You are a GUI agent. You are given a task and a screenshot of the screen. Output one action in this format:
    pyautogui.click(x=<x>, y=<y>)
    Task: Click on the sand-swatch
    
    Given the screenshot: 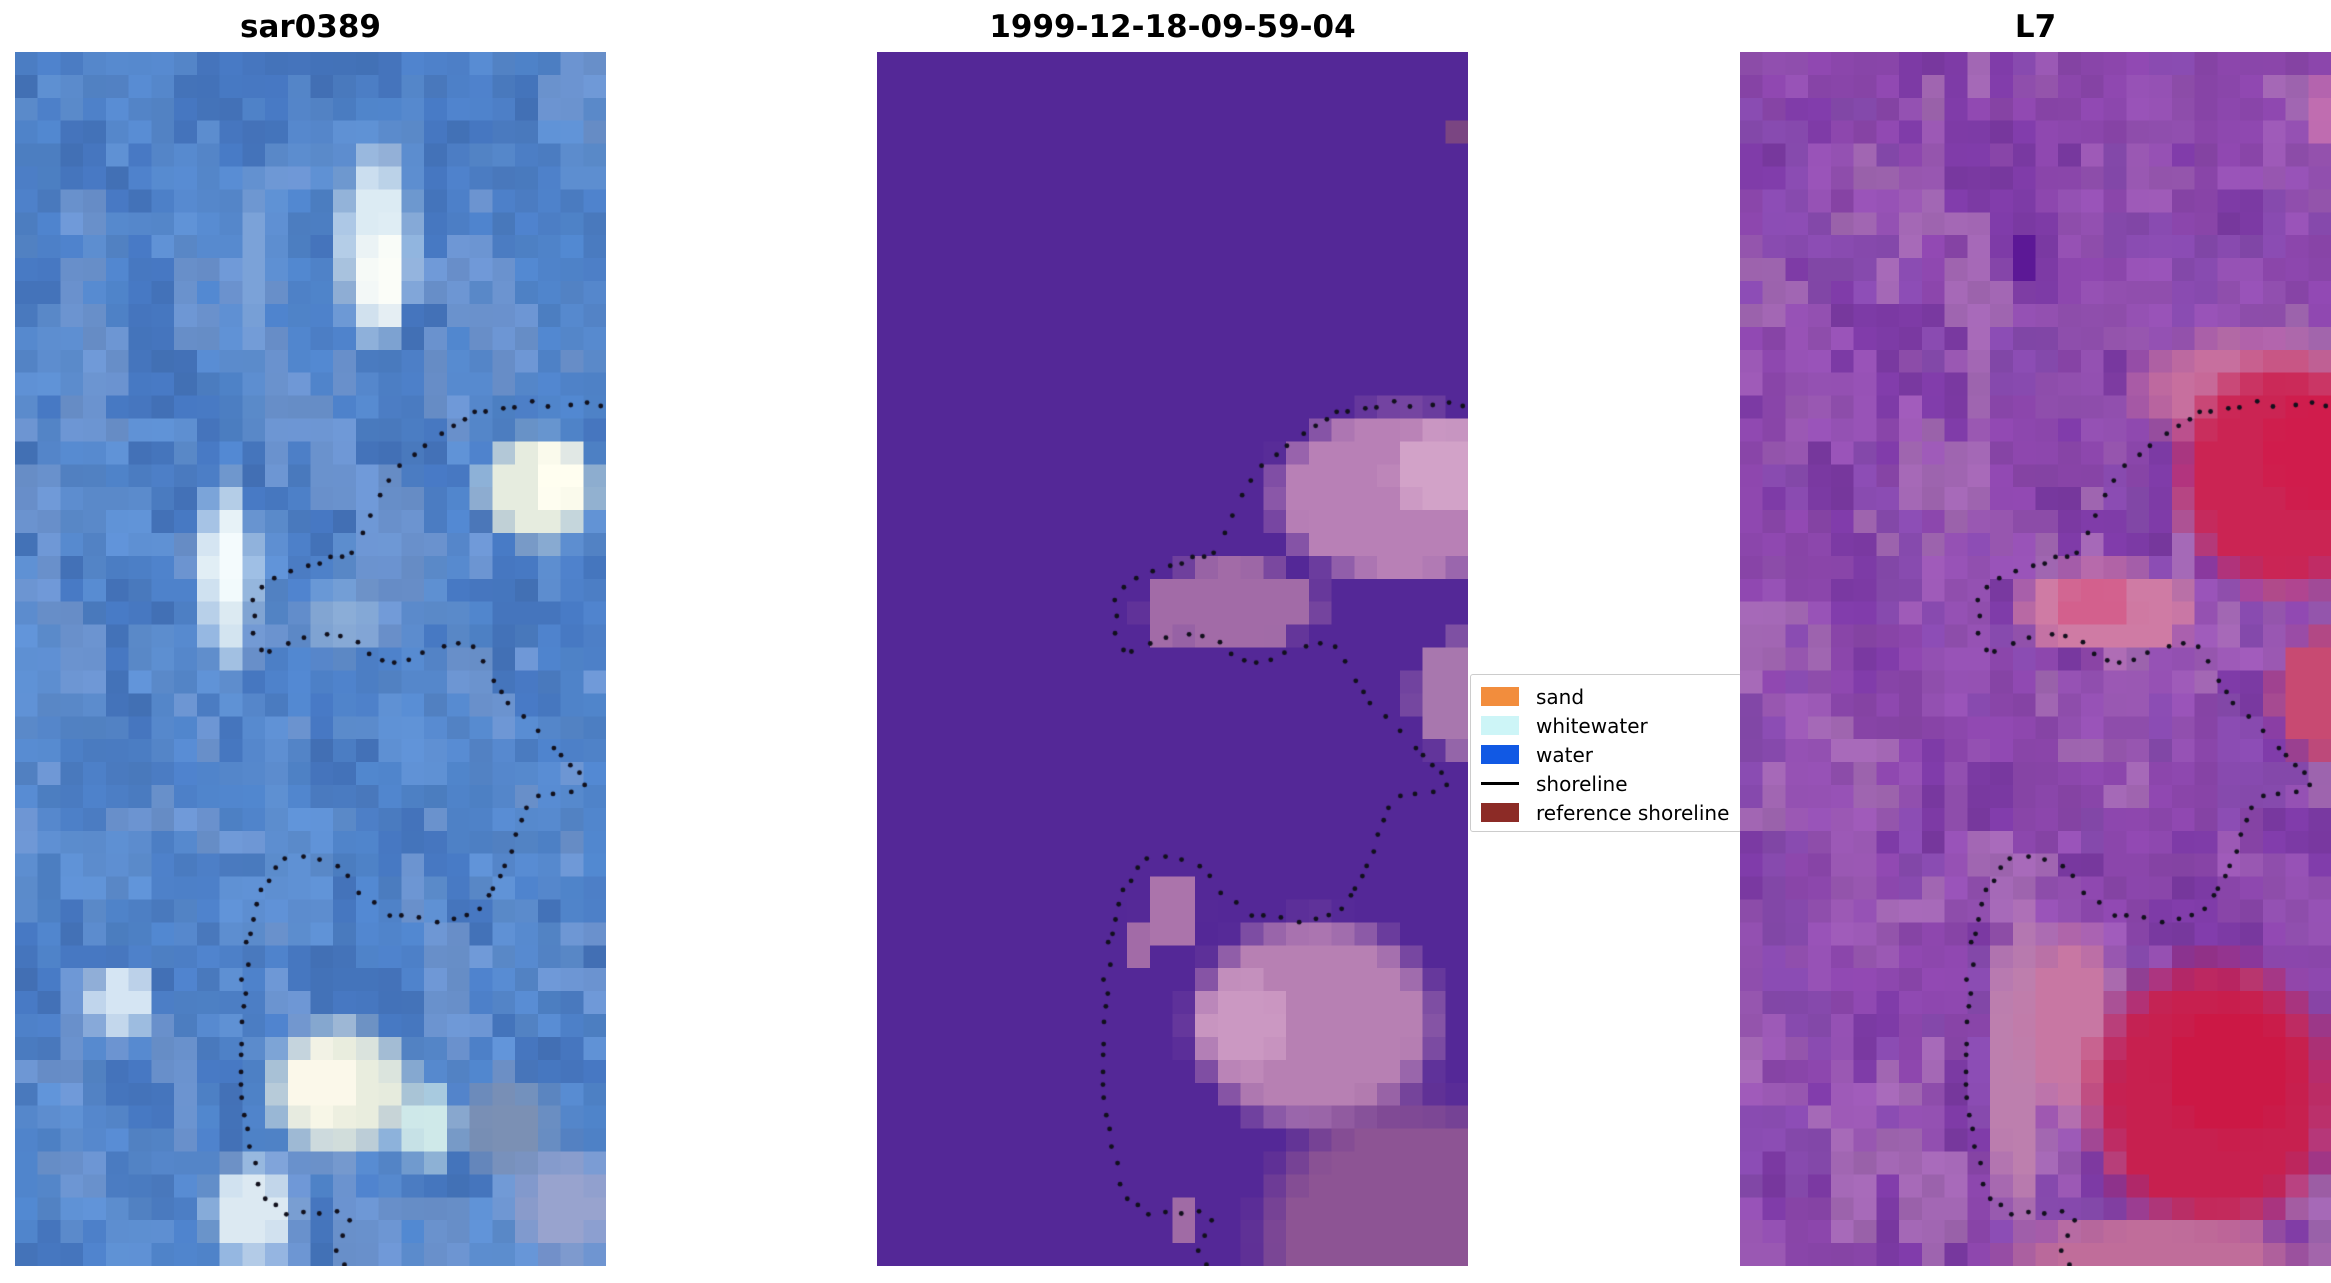 What is the action you would take?
    pyautogui.click(x=1500, y=696)
    